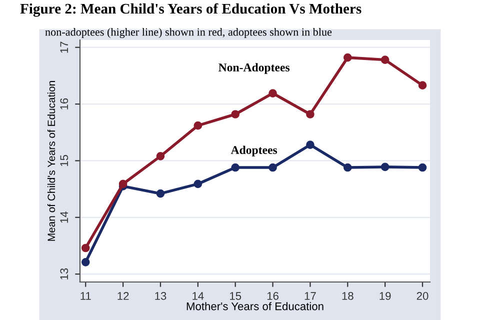 This screenshot has height=320, width=480. What do you see at coordinates (123, 296) in the screenshot?
I see `x-tick-label: 12` at bounding box center [123, 296].